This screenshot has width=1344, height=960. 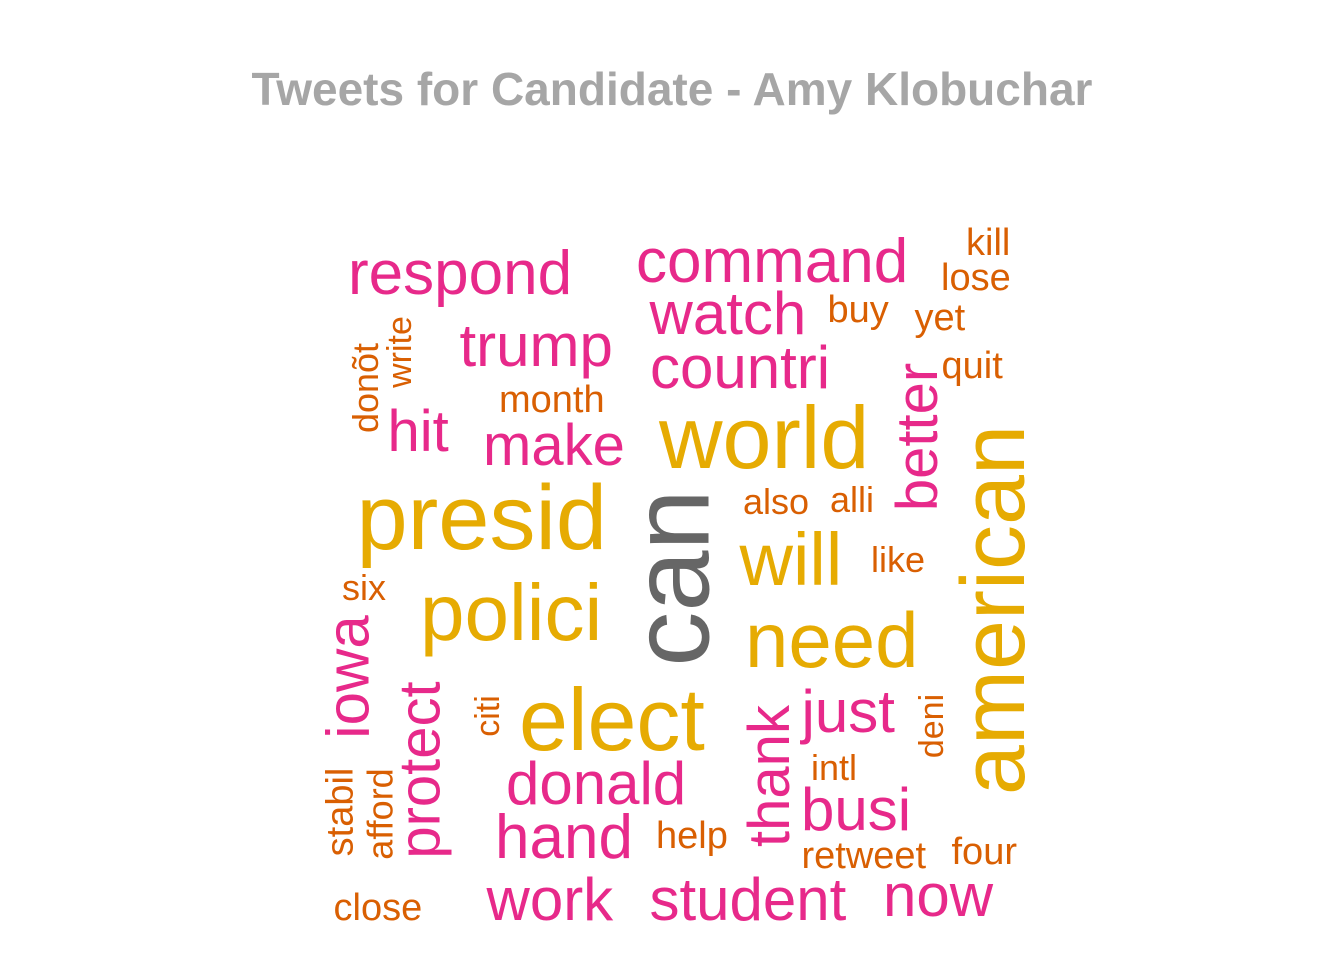 I want to click on word-10: watch, so click(x=728, y=313).